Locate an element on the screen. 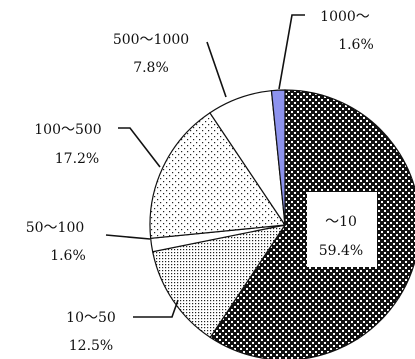 The image size is (415, 359). slice-pct-10-50: 12.5% is located at coordinates (91, 346).